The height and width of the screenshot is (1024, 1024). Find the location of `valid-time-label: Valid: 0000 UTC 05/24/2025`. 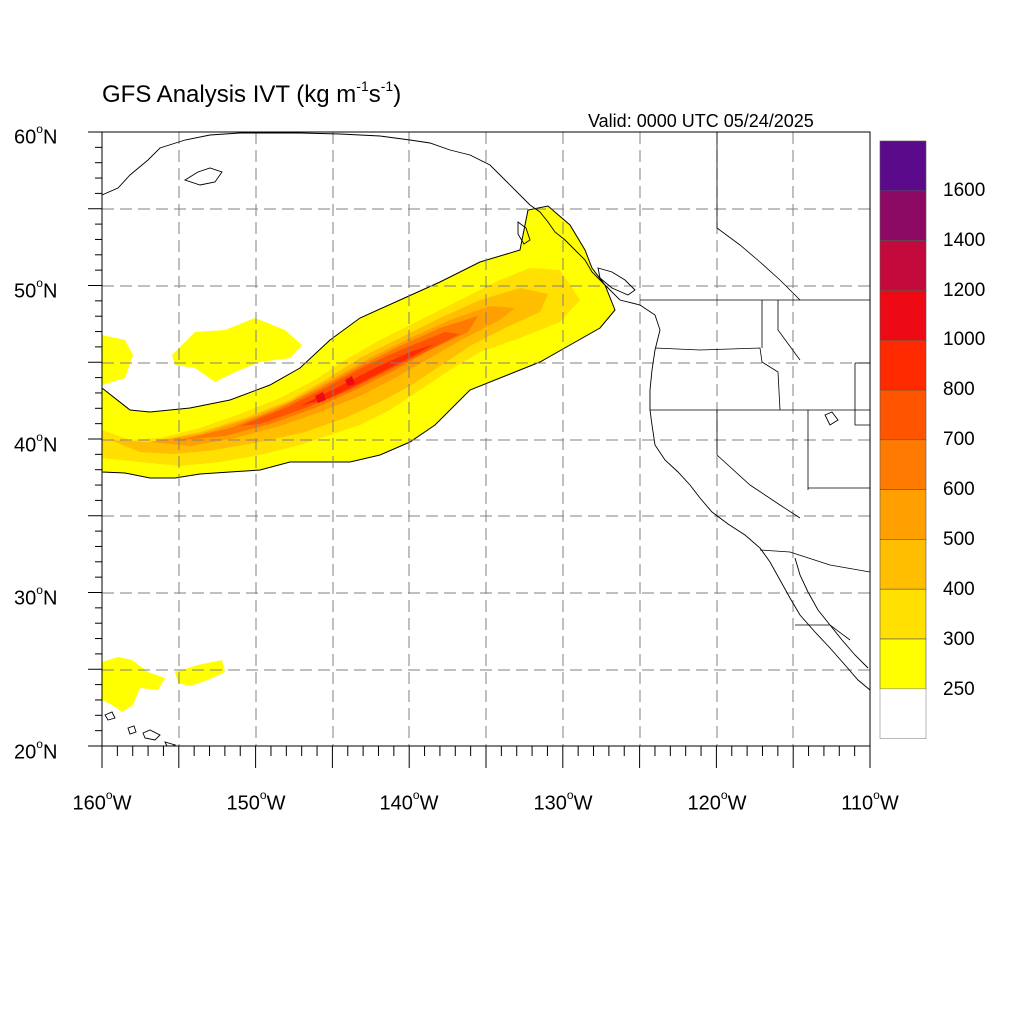

valid-time-label: Valid: 0000 UTC 05/24/2025 is located at coordinates (701, 121).